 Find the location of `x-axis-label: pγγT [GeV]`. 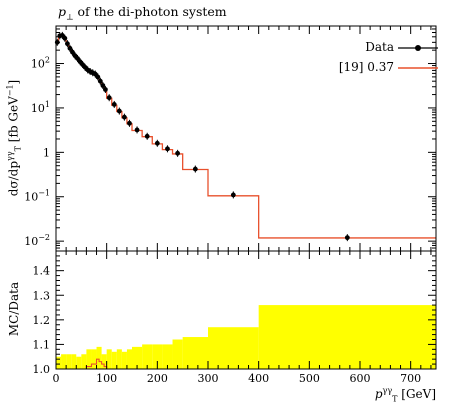

x-axis-label: pγγT [GeV] is located at coordinates (405, 395).